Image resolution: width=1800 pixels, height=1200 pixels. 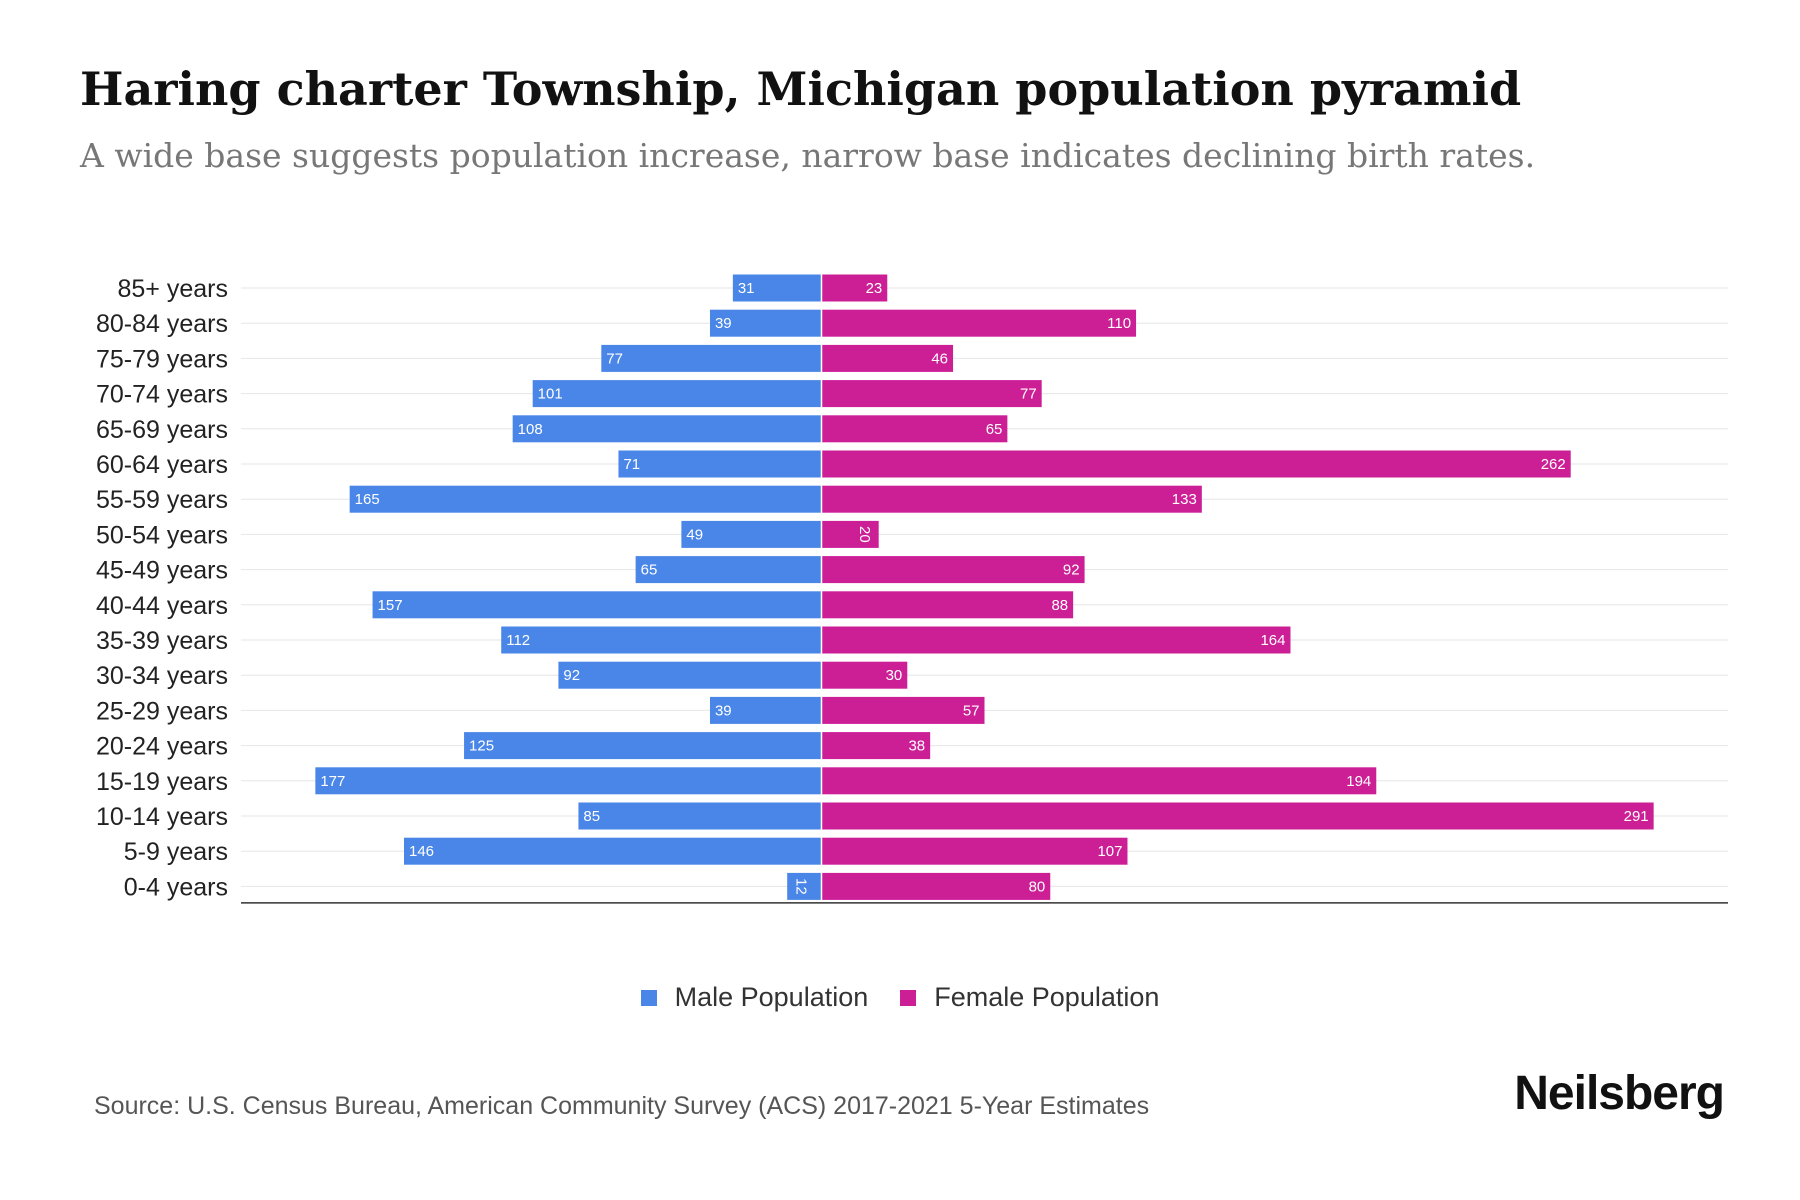 I want to click on legend-item-female: Female Population, so click(x=1029, y=997).